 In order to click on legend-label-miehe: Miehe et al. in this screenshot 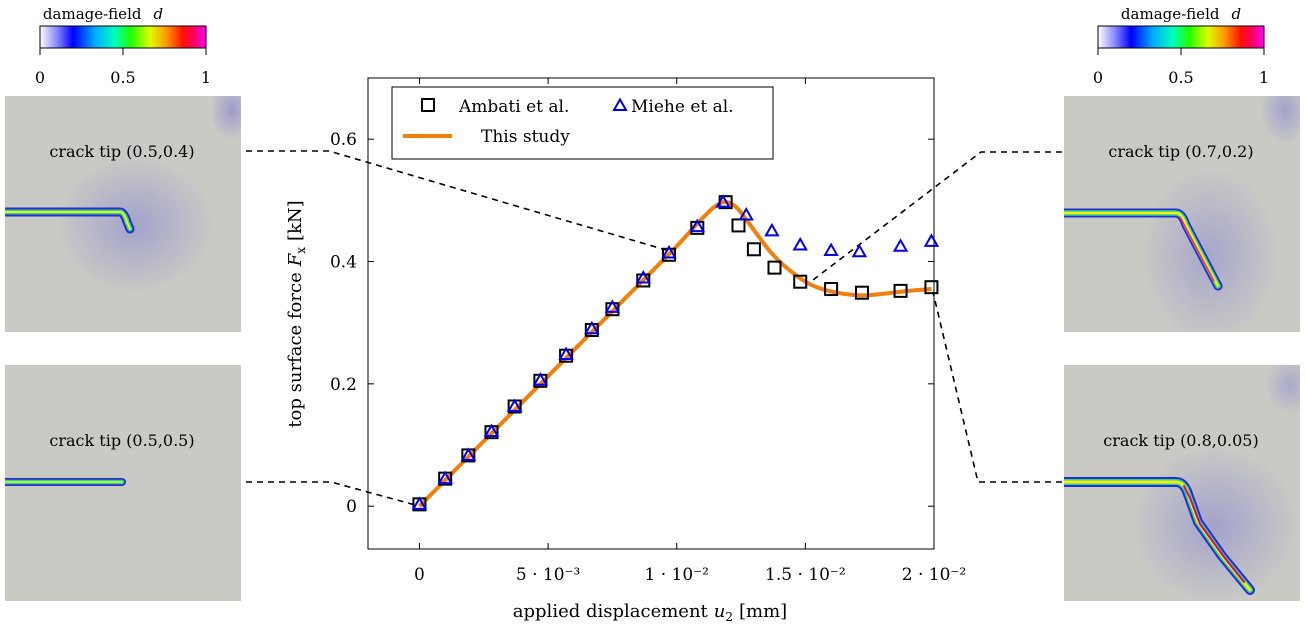, I will do `click(682, 107)`.